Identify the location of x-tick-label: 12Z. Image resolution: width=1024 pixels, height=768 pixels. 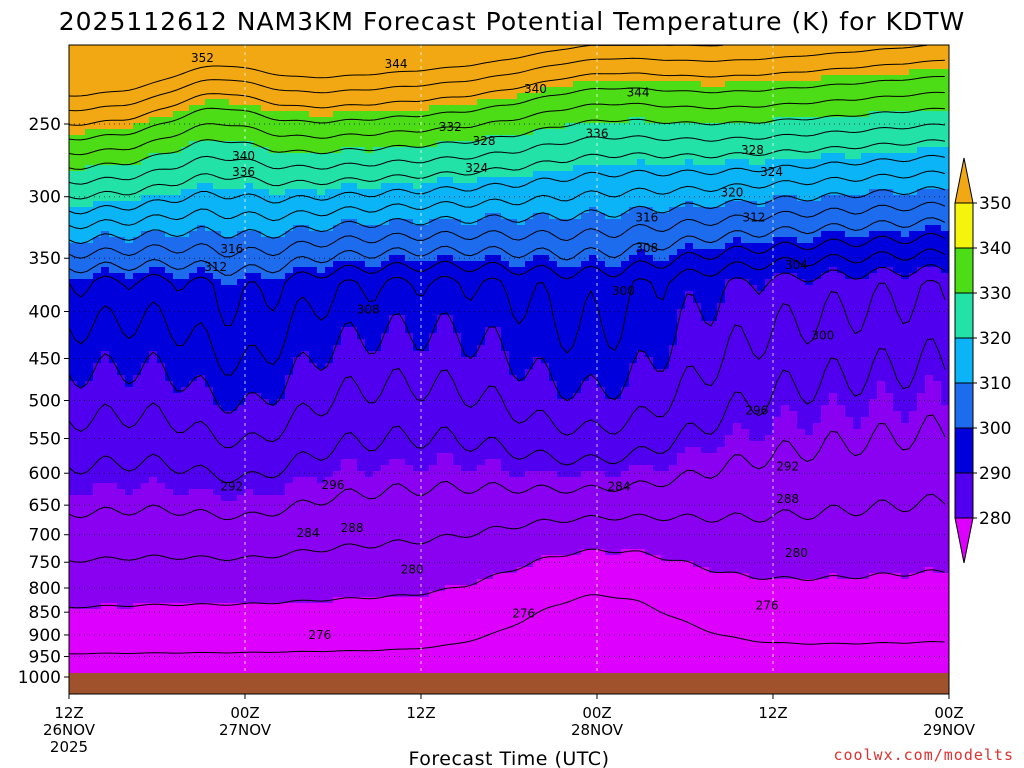
(68, 713).